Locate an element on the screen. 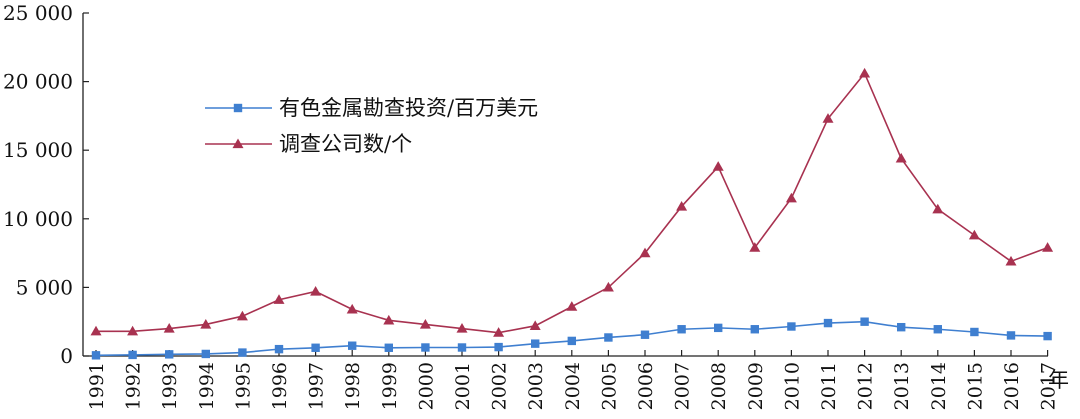 The height and width of the screenshot is (419, 1080). x-tick-label: 2011 is located at coordinates (829, 386).